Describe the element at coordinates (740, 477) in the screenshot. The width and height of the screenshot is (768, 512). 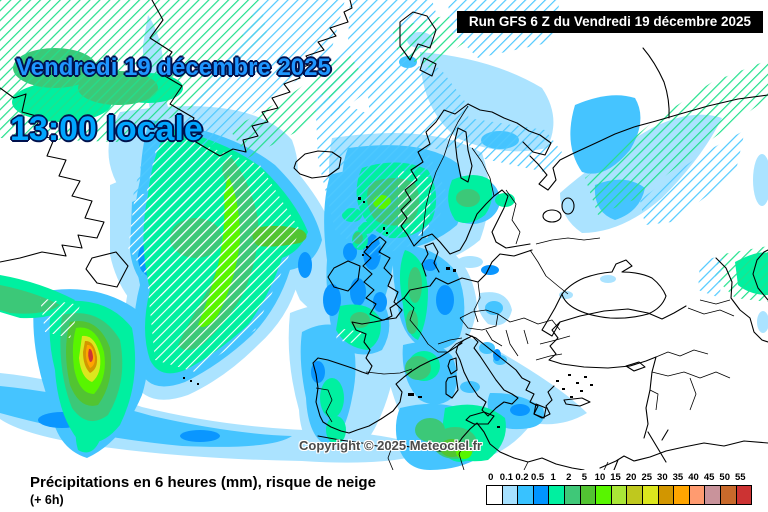
I see `legend-value: 55` at that location.